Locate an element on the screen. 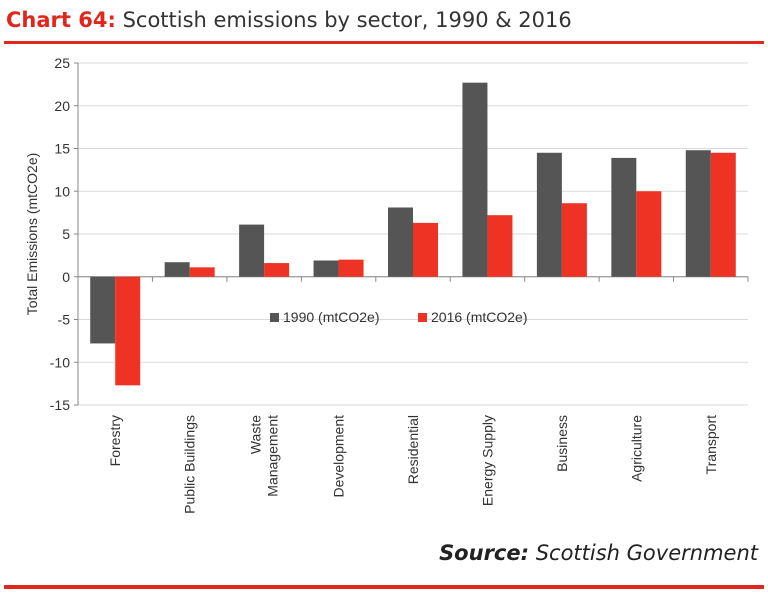  x-category-label-line: Energy Supply is located at coordinates (487, 460).